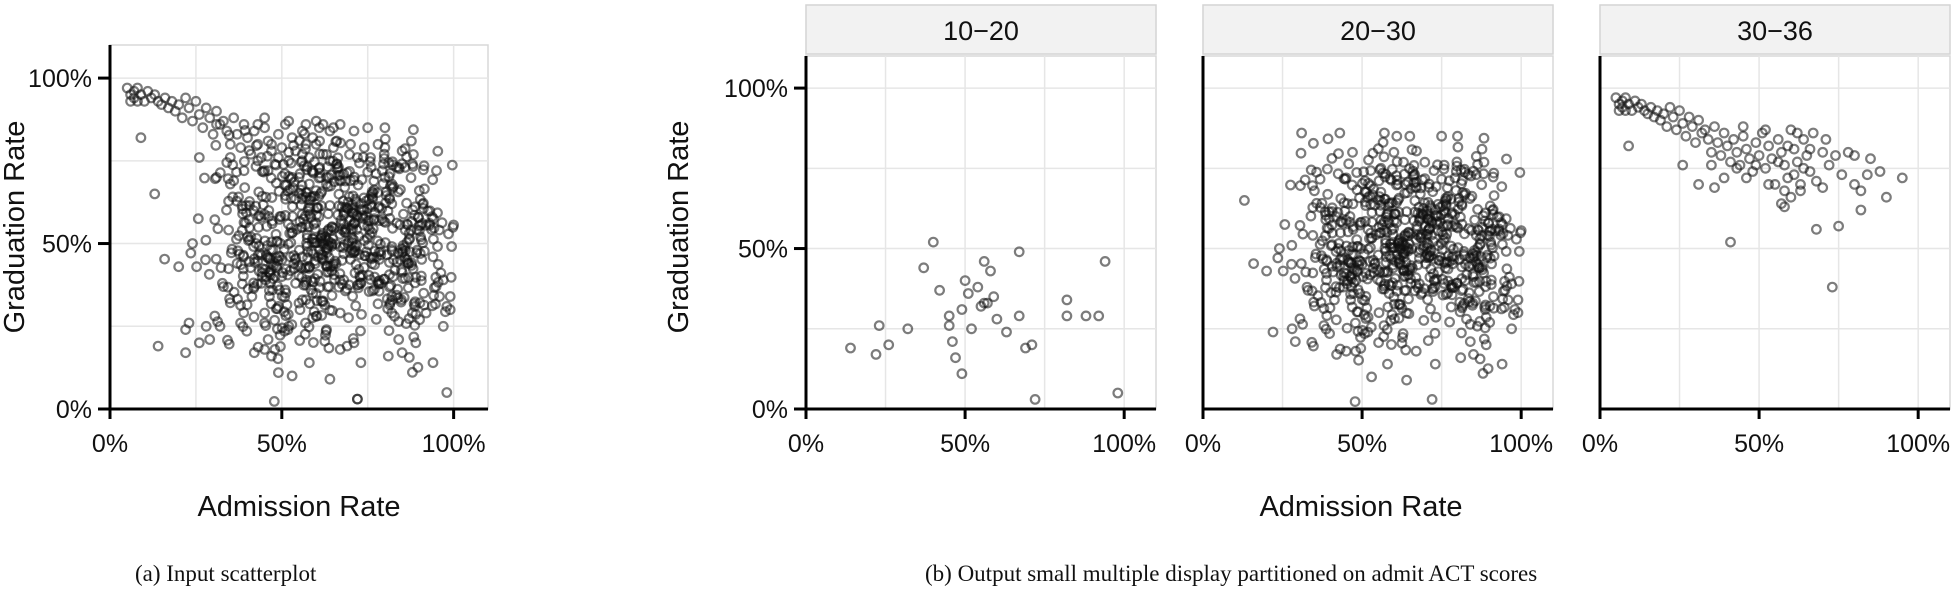  I want to click on panel-a-y-tick-label-0: 0%, so click(74, 410).